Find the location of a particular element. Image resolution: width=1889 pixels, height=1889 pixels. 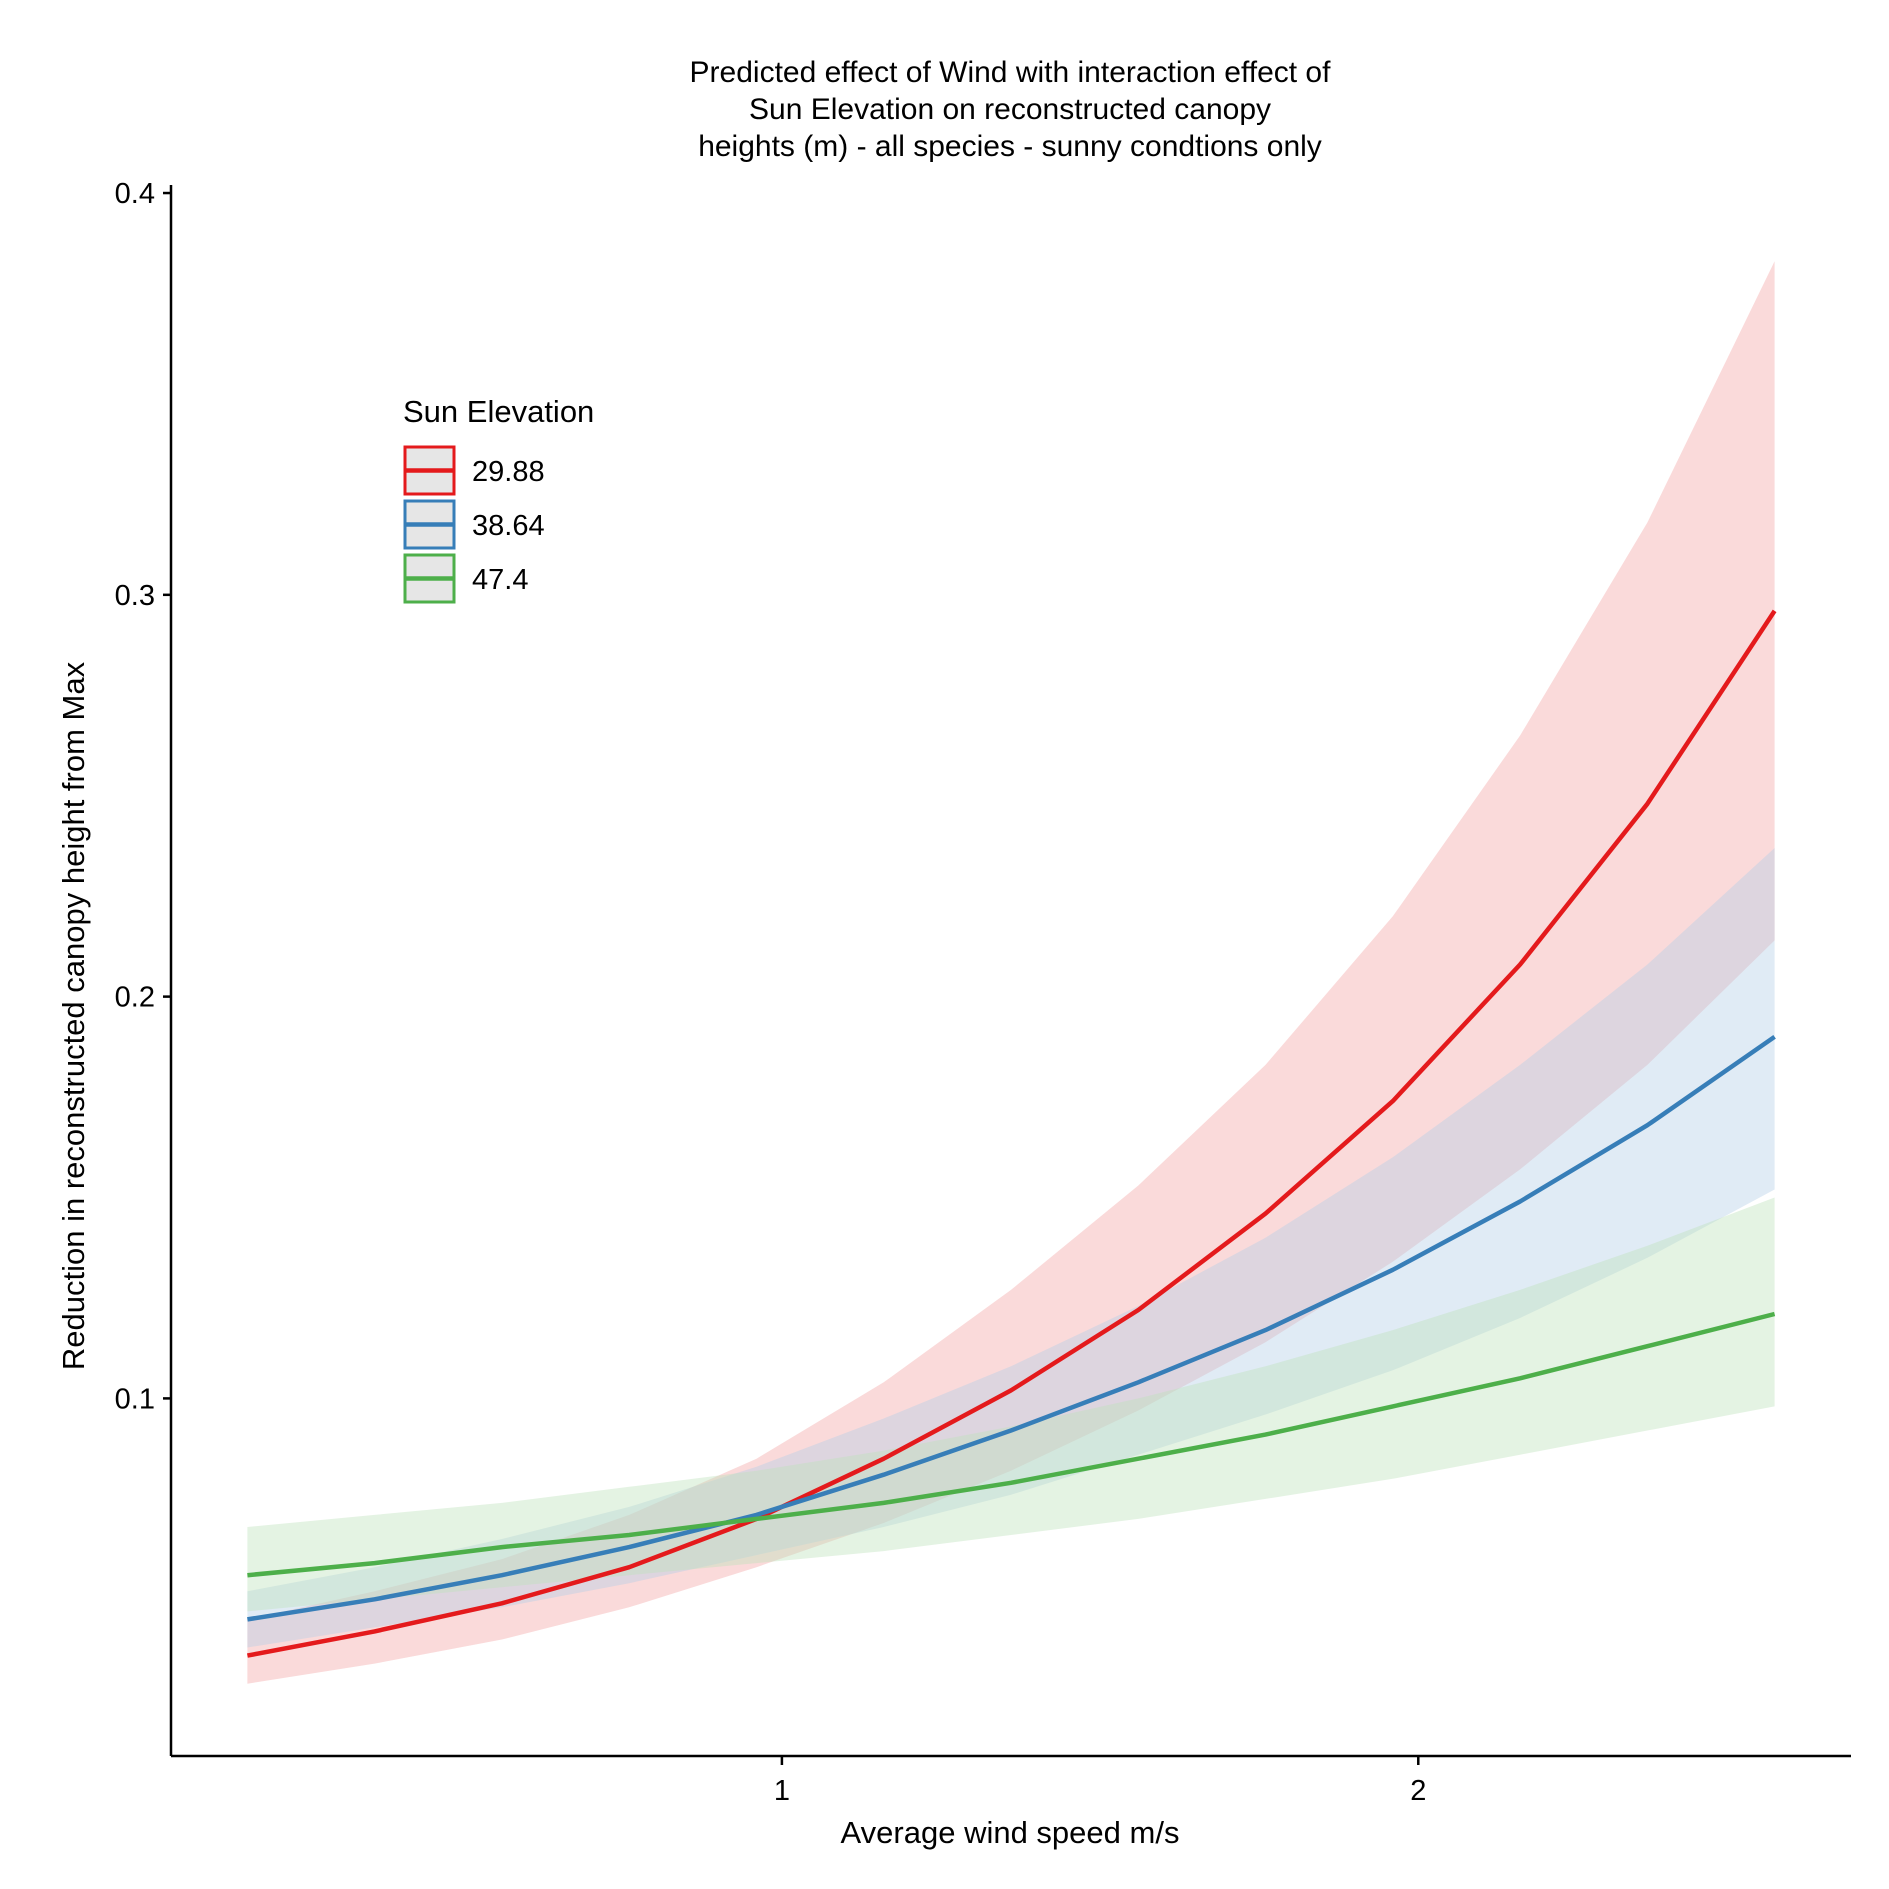

y-tick-label: 0.1 is located at coordinates (135, 1399).